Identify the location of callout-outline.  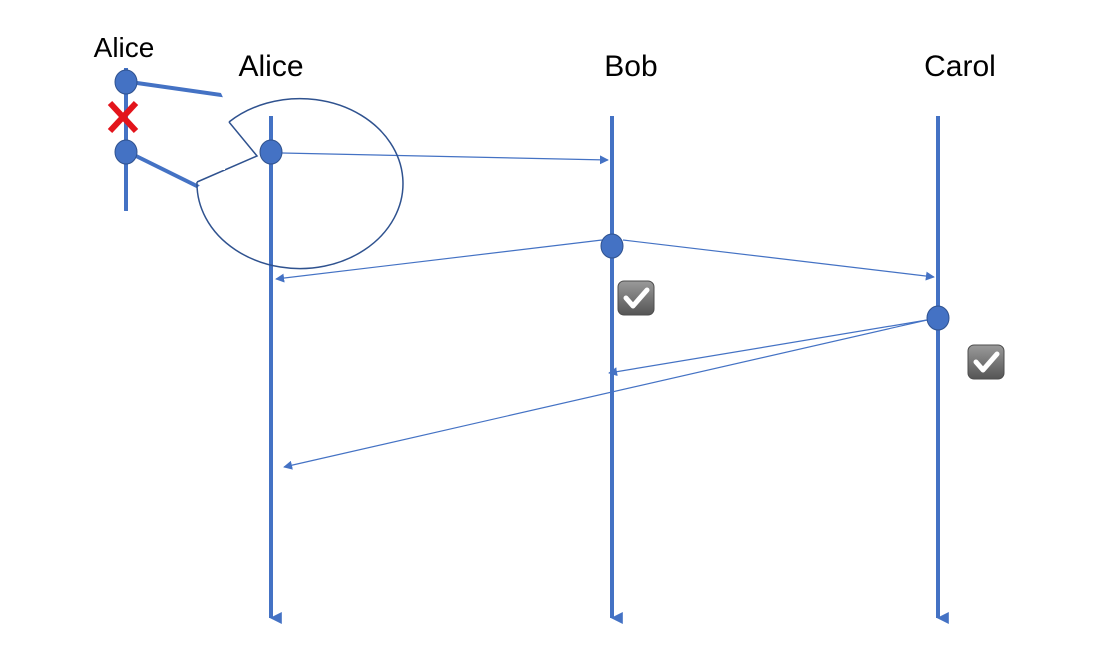
(300, 183).